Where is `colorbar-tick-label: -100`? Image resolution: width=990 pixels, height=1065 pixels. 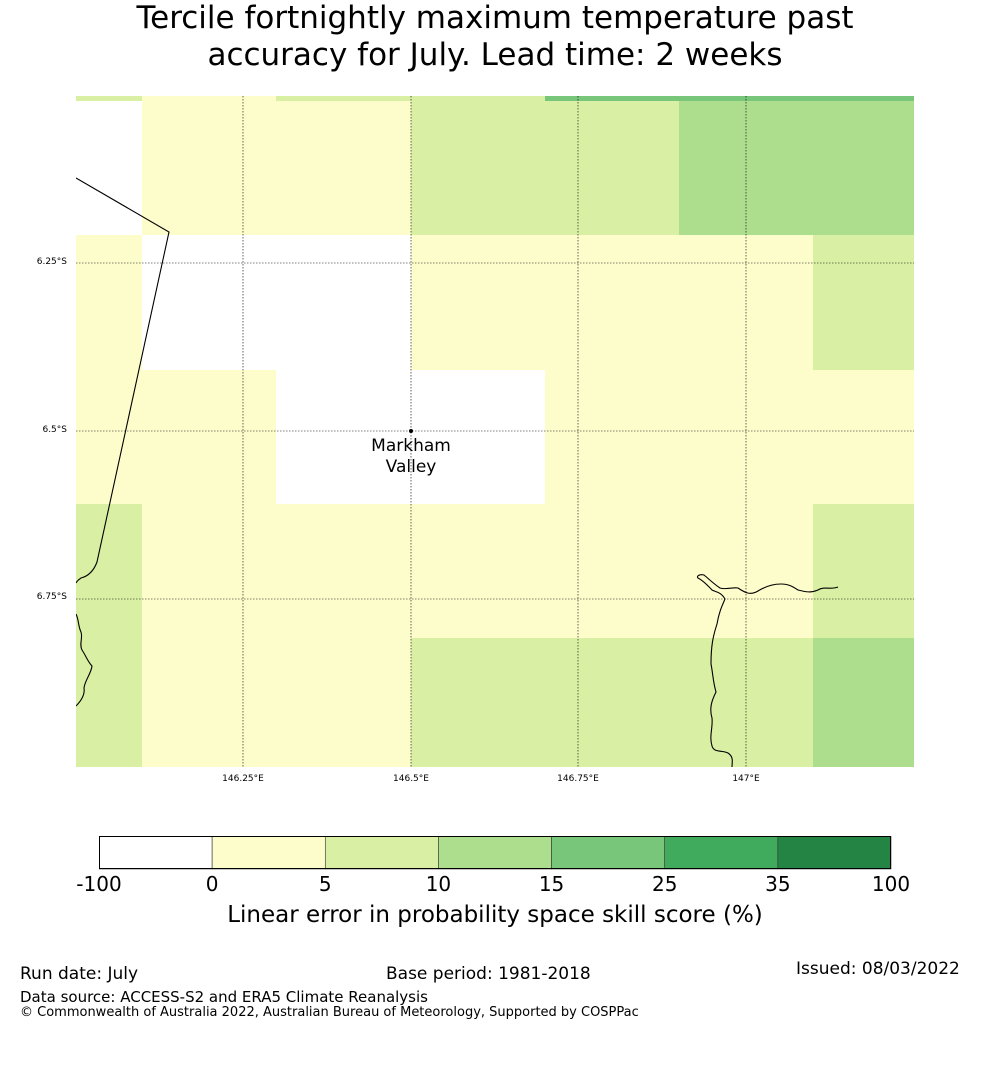
colorbar-tick-label: -100 is located at coordinates (99, 884).